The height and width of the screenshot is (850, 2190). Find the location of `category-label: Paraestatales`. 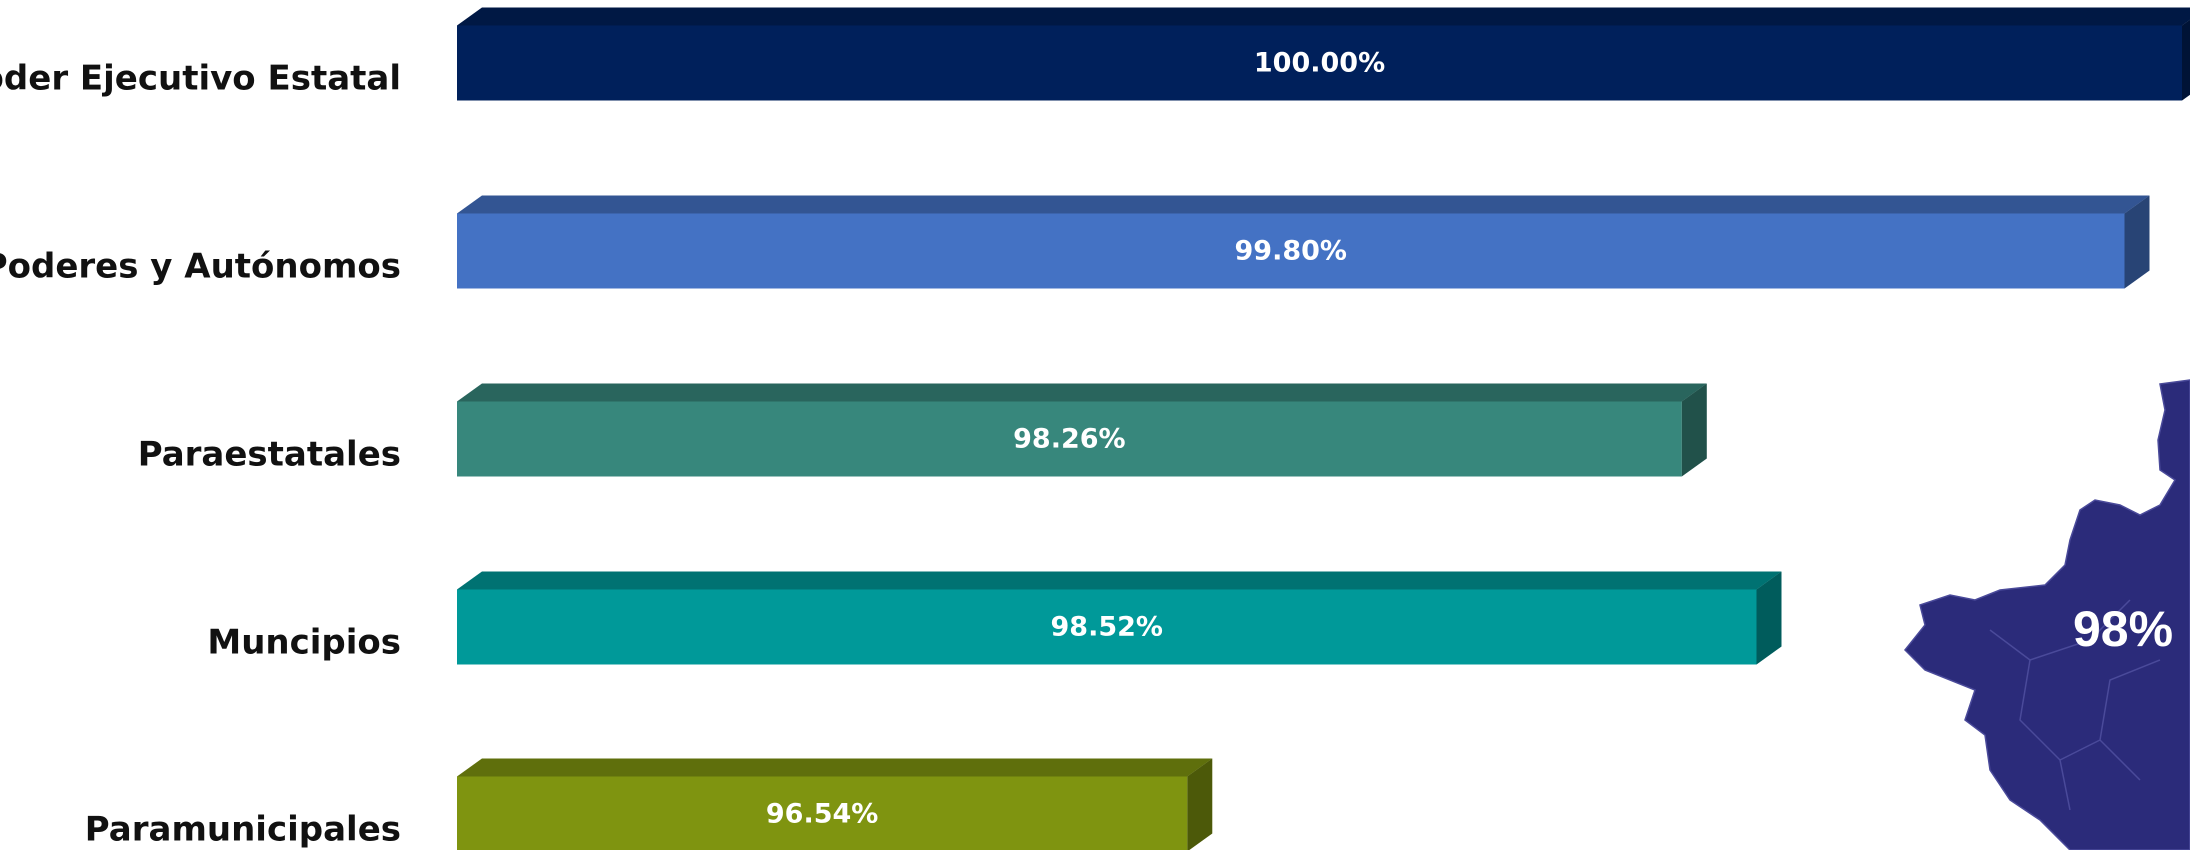

category-label: Paraestatales is located at coordinates (269, 455).